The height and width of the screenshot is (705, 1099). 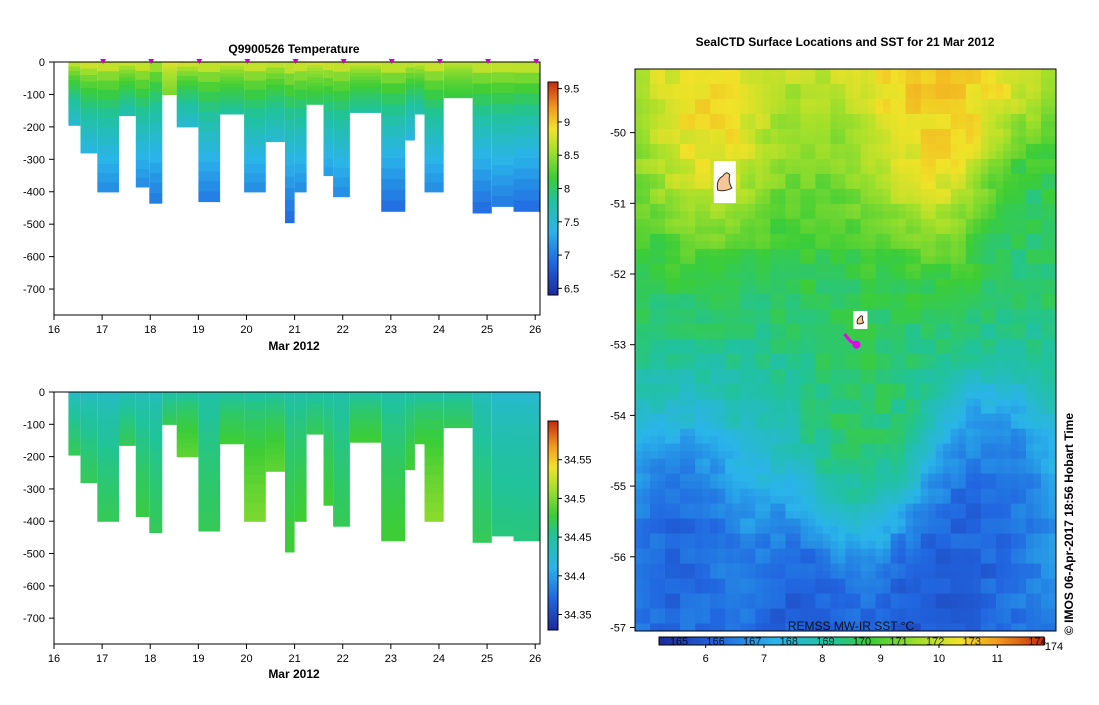 What do you see at coordinates (341, 77) in the screenshot?
I see `profile-16-segment` at bounding box center [341, 77].